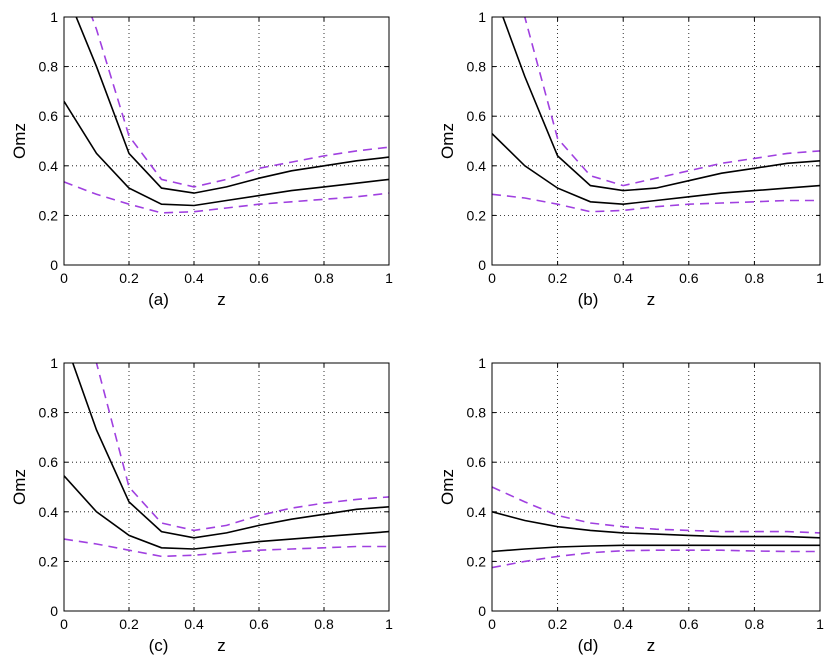 This screenshot has width=830, height=663. What do you see at coordinates (588, 299) in the screenshot?
I see `panel-label: (b)` at bounding box center [588, 299].